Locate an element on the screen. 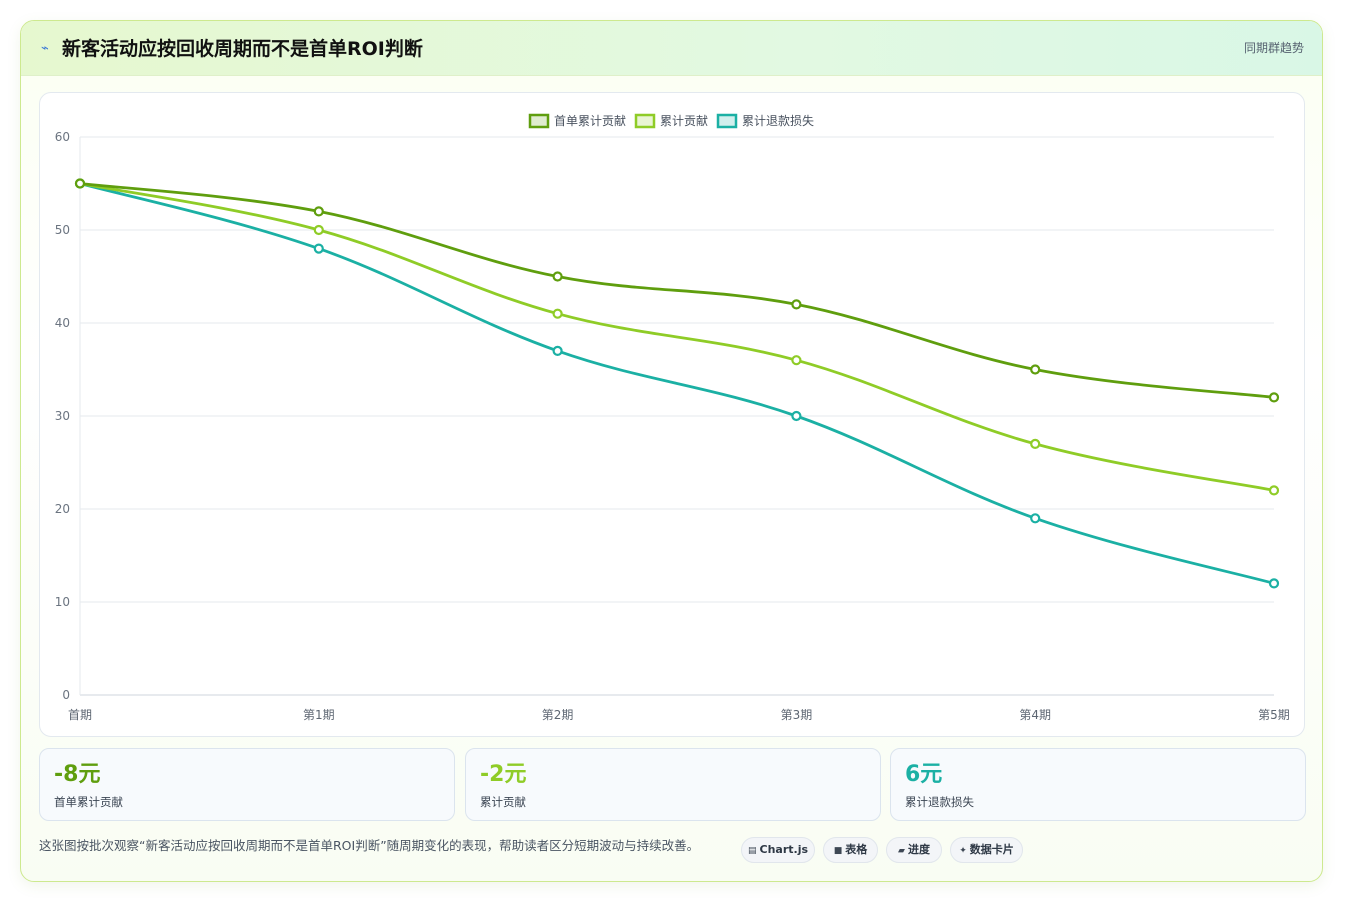 This screenshot has height=904, width=1345. x-tick-label: 首期 is located at coordinates (80, 715).